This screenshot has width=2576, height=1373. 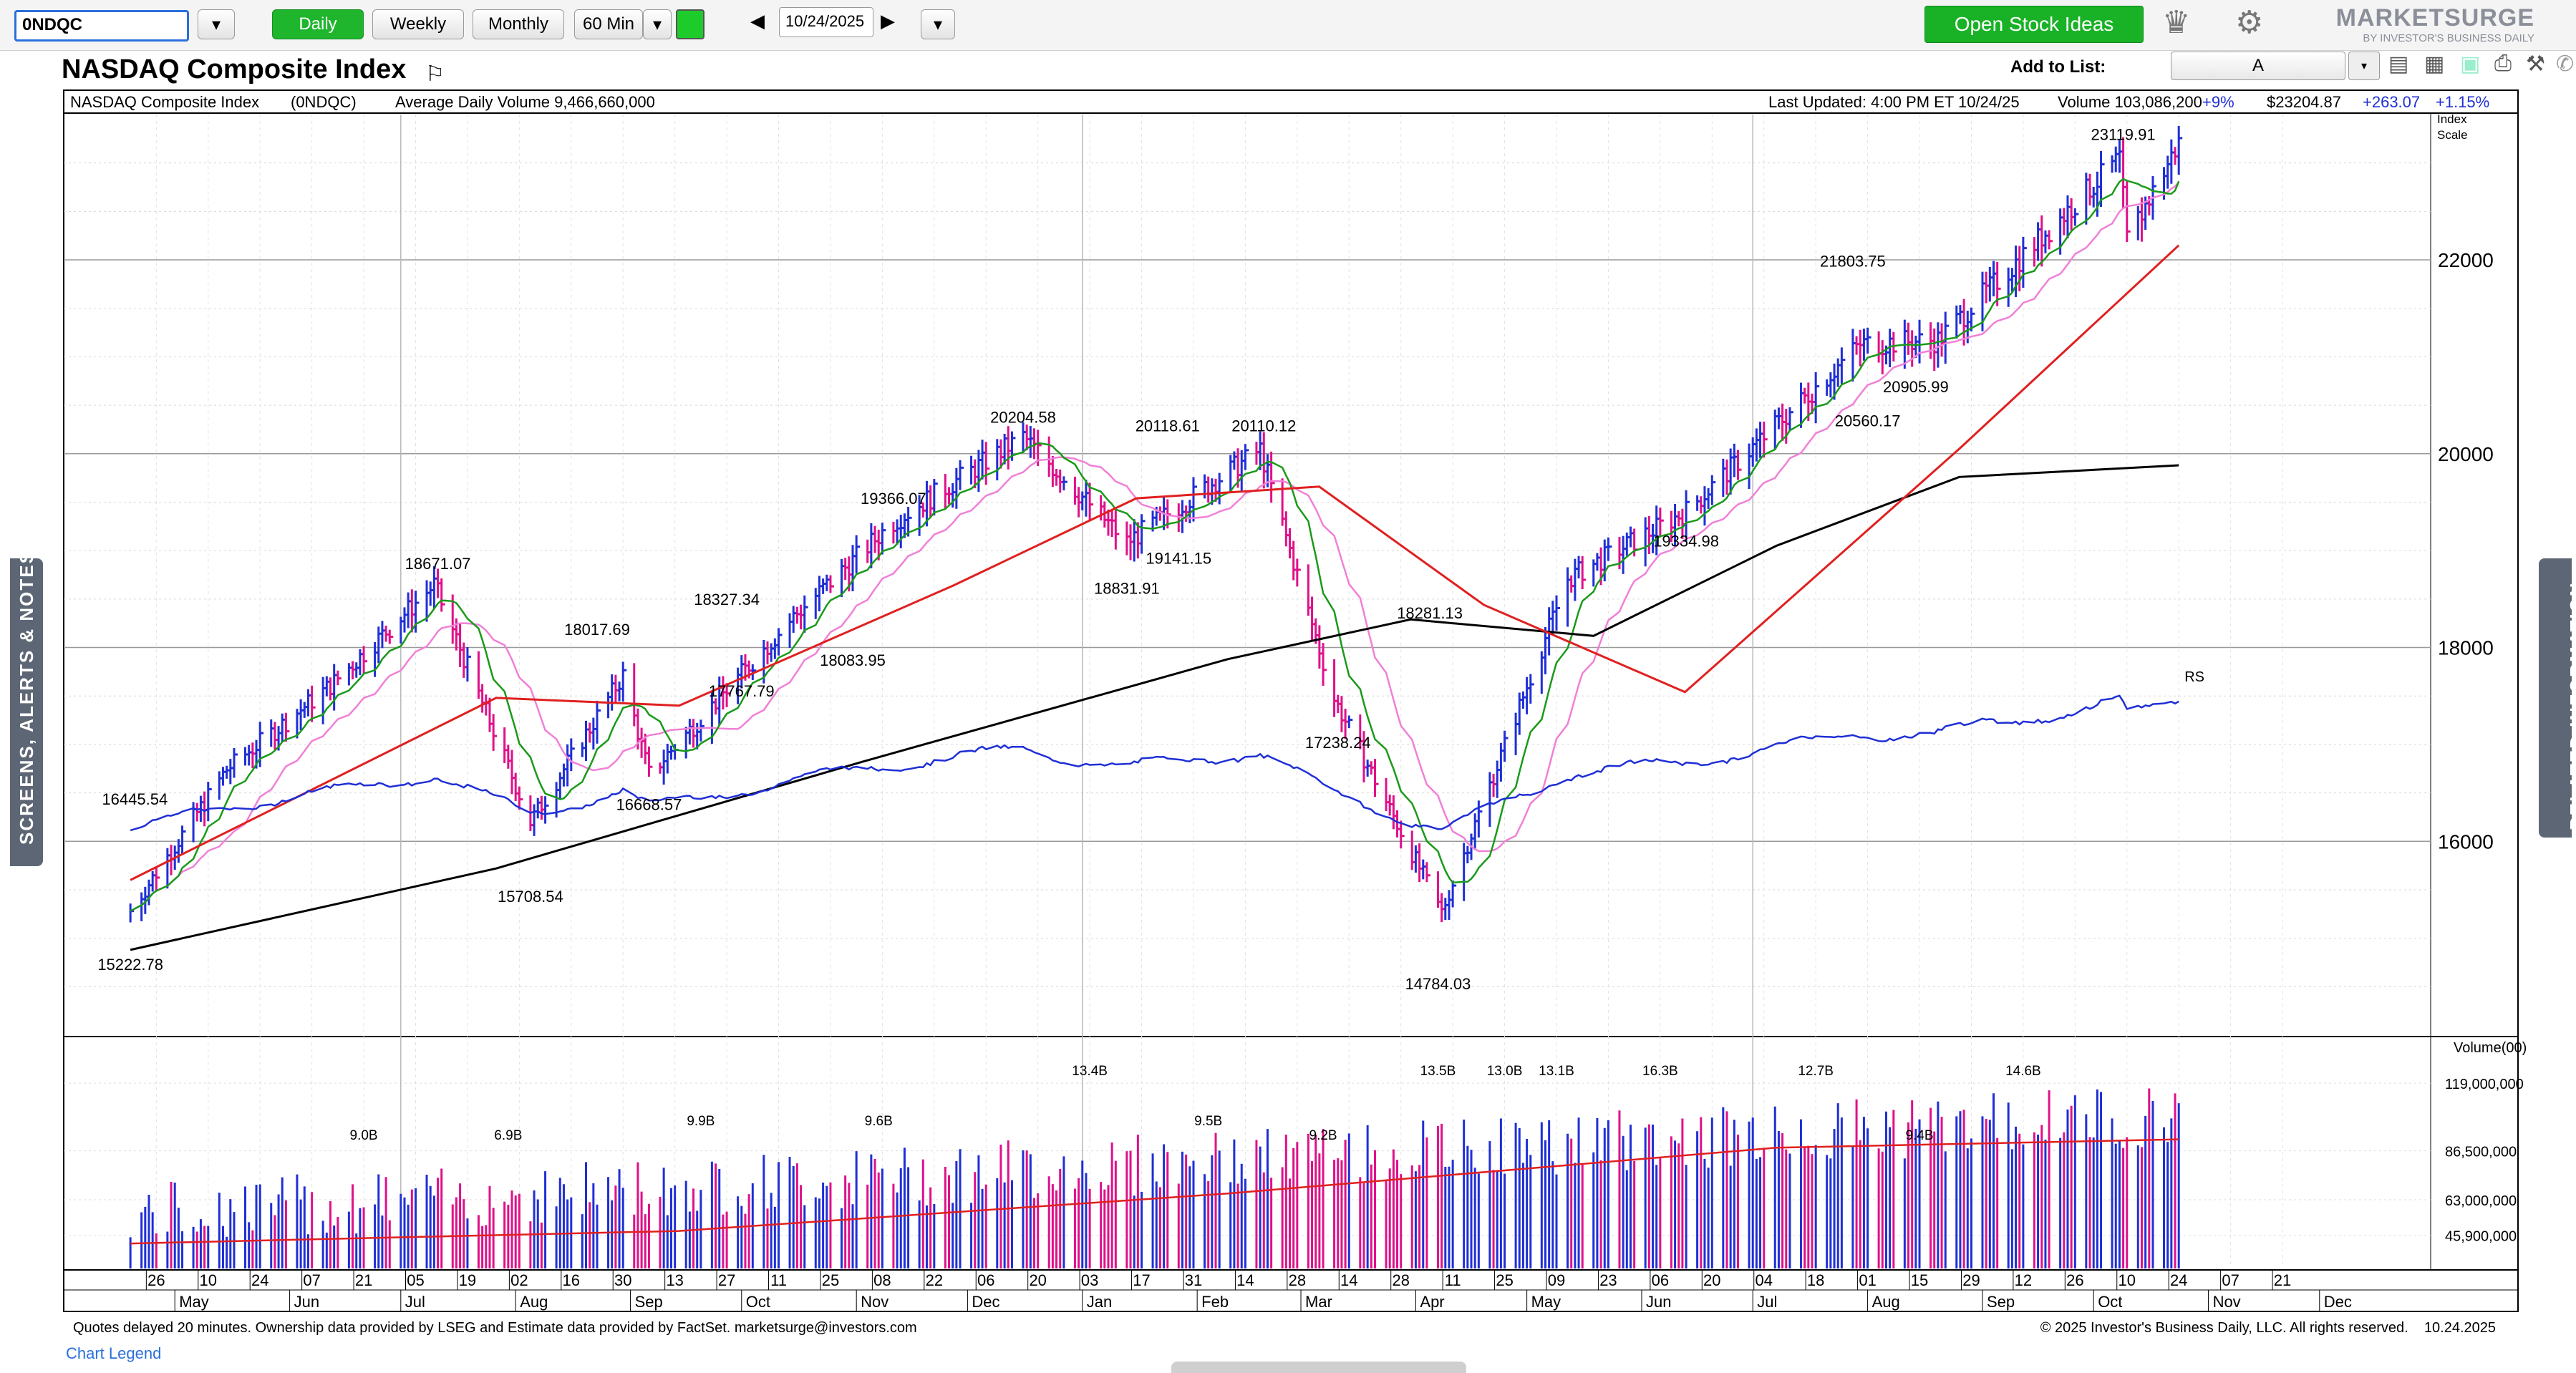 What do you see at coordinates (657, 24) in the screenshot?
I see `interval-dropdown-button: ▾` at bounding box center [657, 24].